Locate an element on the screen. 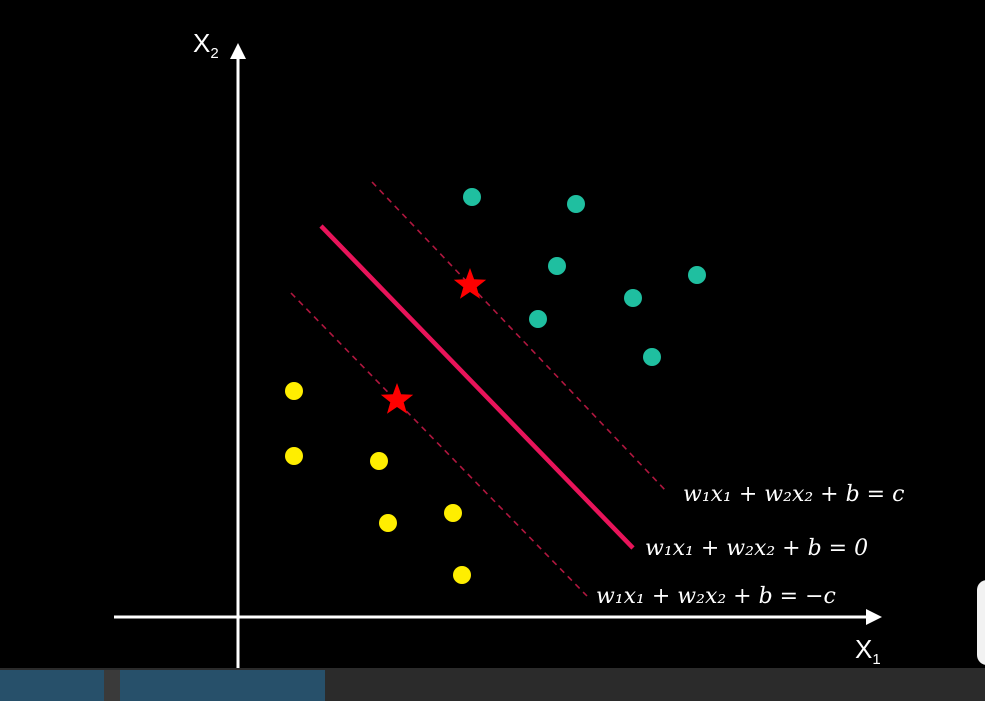 The height and width of the screenshot is (701, 985). upper-margin-line is located at coordinates (519, 337).